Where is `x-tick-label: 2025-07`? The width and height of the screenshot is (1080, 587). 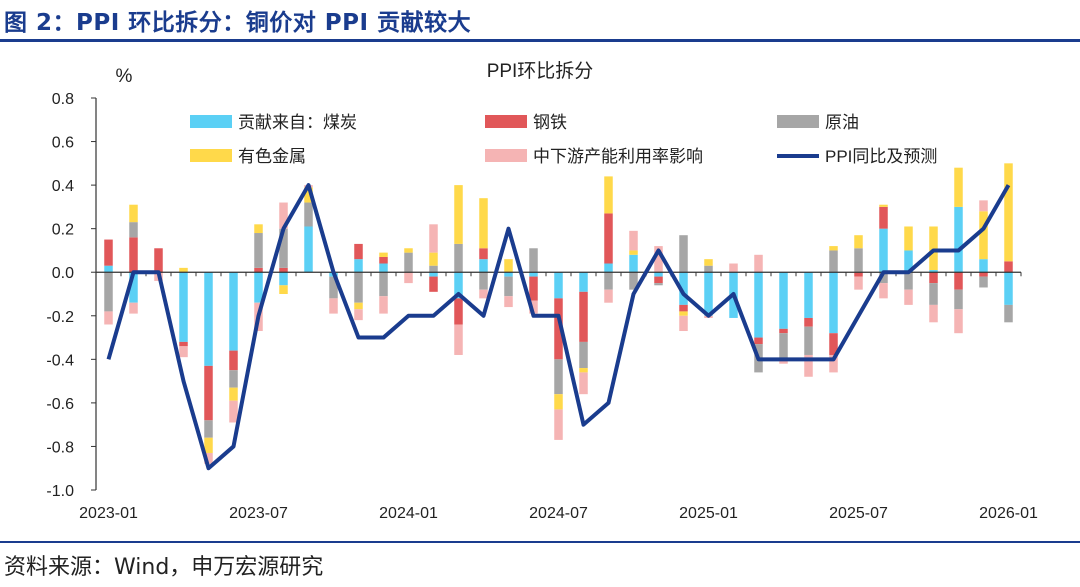 x-tick-label: 2025-07 is located at coordinates (858, 513).